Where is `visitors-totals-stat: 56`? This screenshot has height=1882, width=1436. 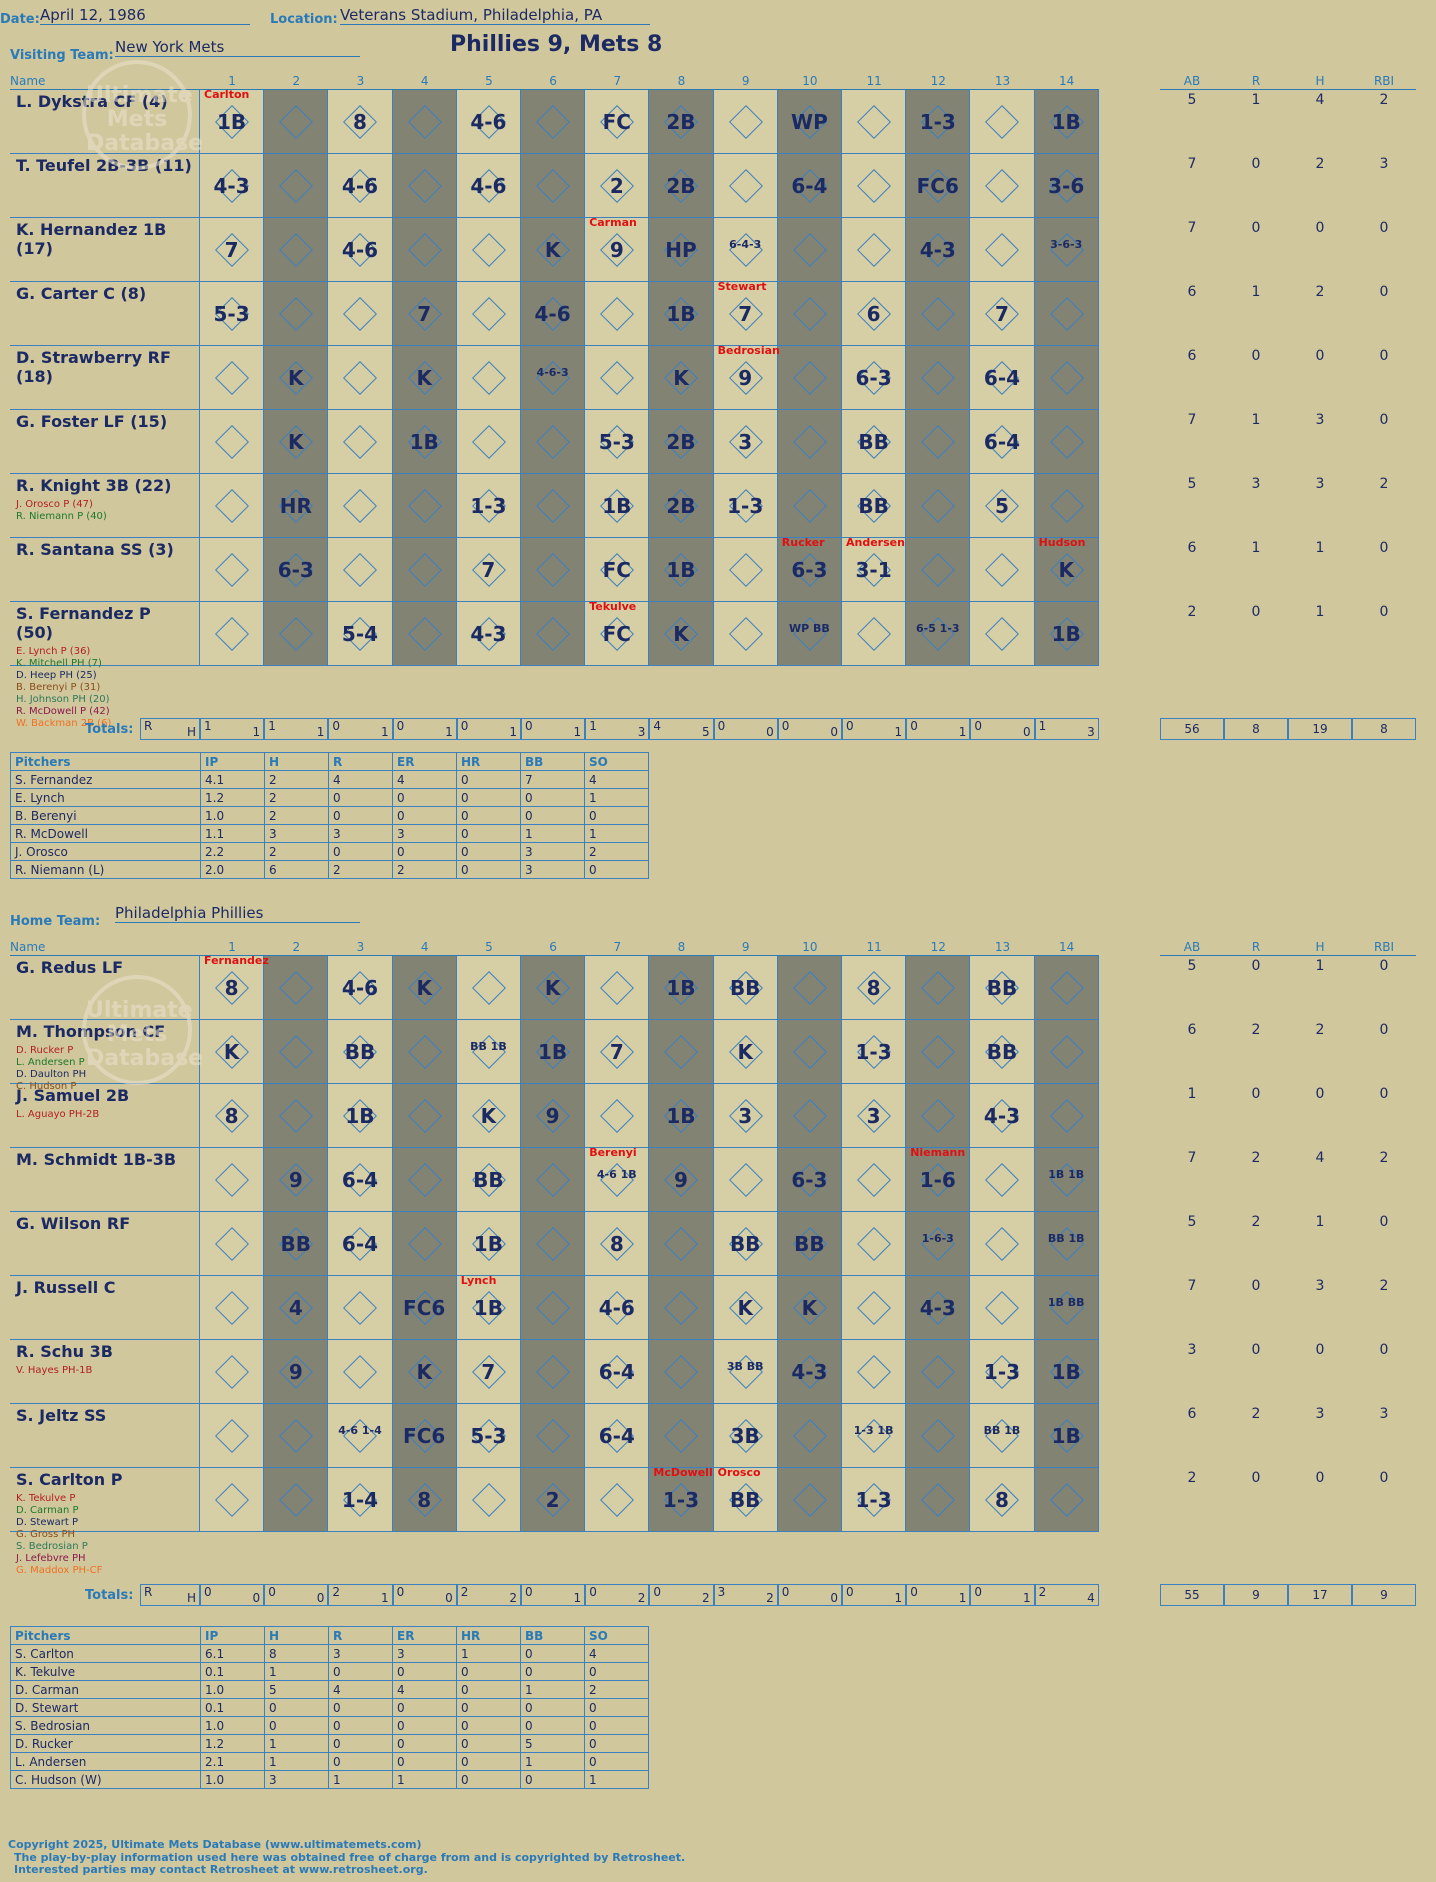 visitors-totals-stat: 56 is located at coordinates (1192, 729).